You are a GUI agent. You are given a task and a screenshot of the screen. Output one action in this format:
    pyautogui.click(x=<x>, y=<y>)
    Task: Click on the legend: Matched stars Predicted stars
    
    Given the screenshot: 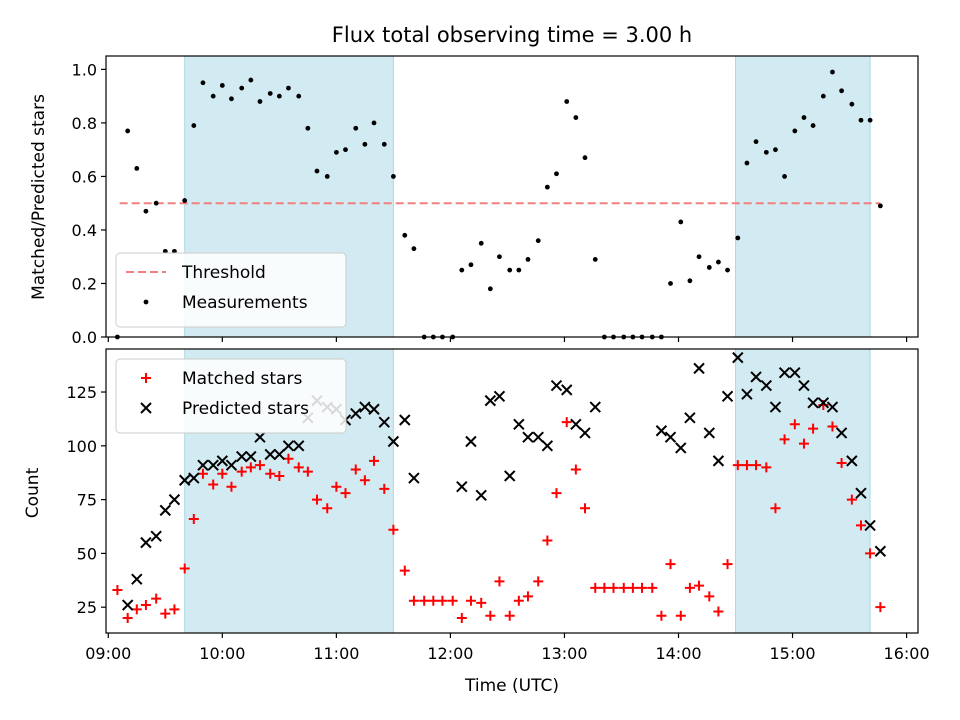 What is the action you would take?
    pyautogui.click(x=231, y=396)
    